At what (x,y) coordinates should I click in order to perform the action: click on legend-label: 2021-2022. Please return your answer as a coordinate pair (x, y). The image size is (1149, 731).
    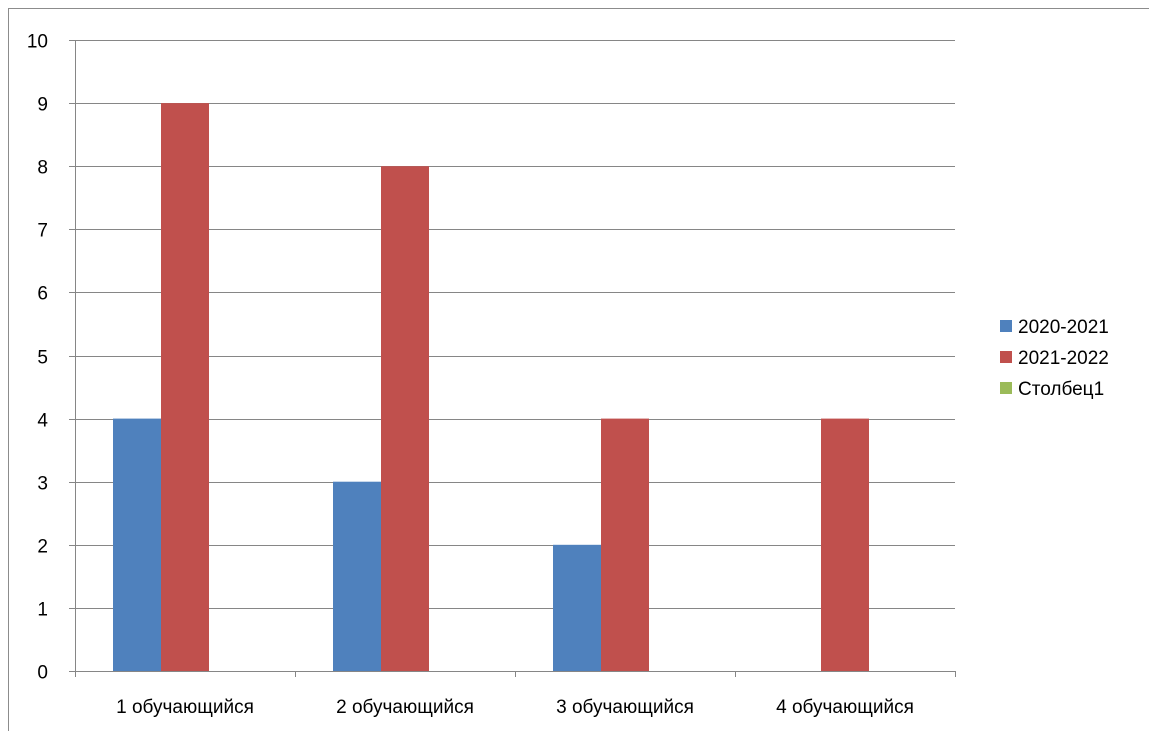
    Looking at the image, I should click on (1063, 358).